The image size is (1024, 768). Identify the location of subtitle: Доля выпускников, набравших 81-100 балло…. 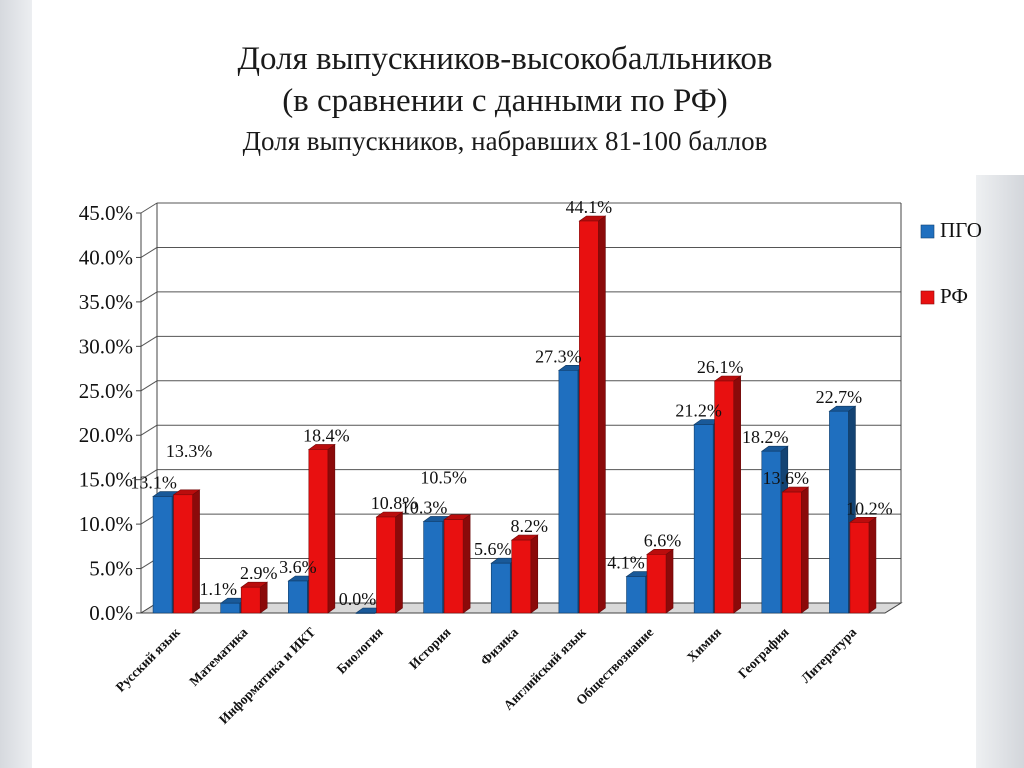
(505, 141).